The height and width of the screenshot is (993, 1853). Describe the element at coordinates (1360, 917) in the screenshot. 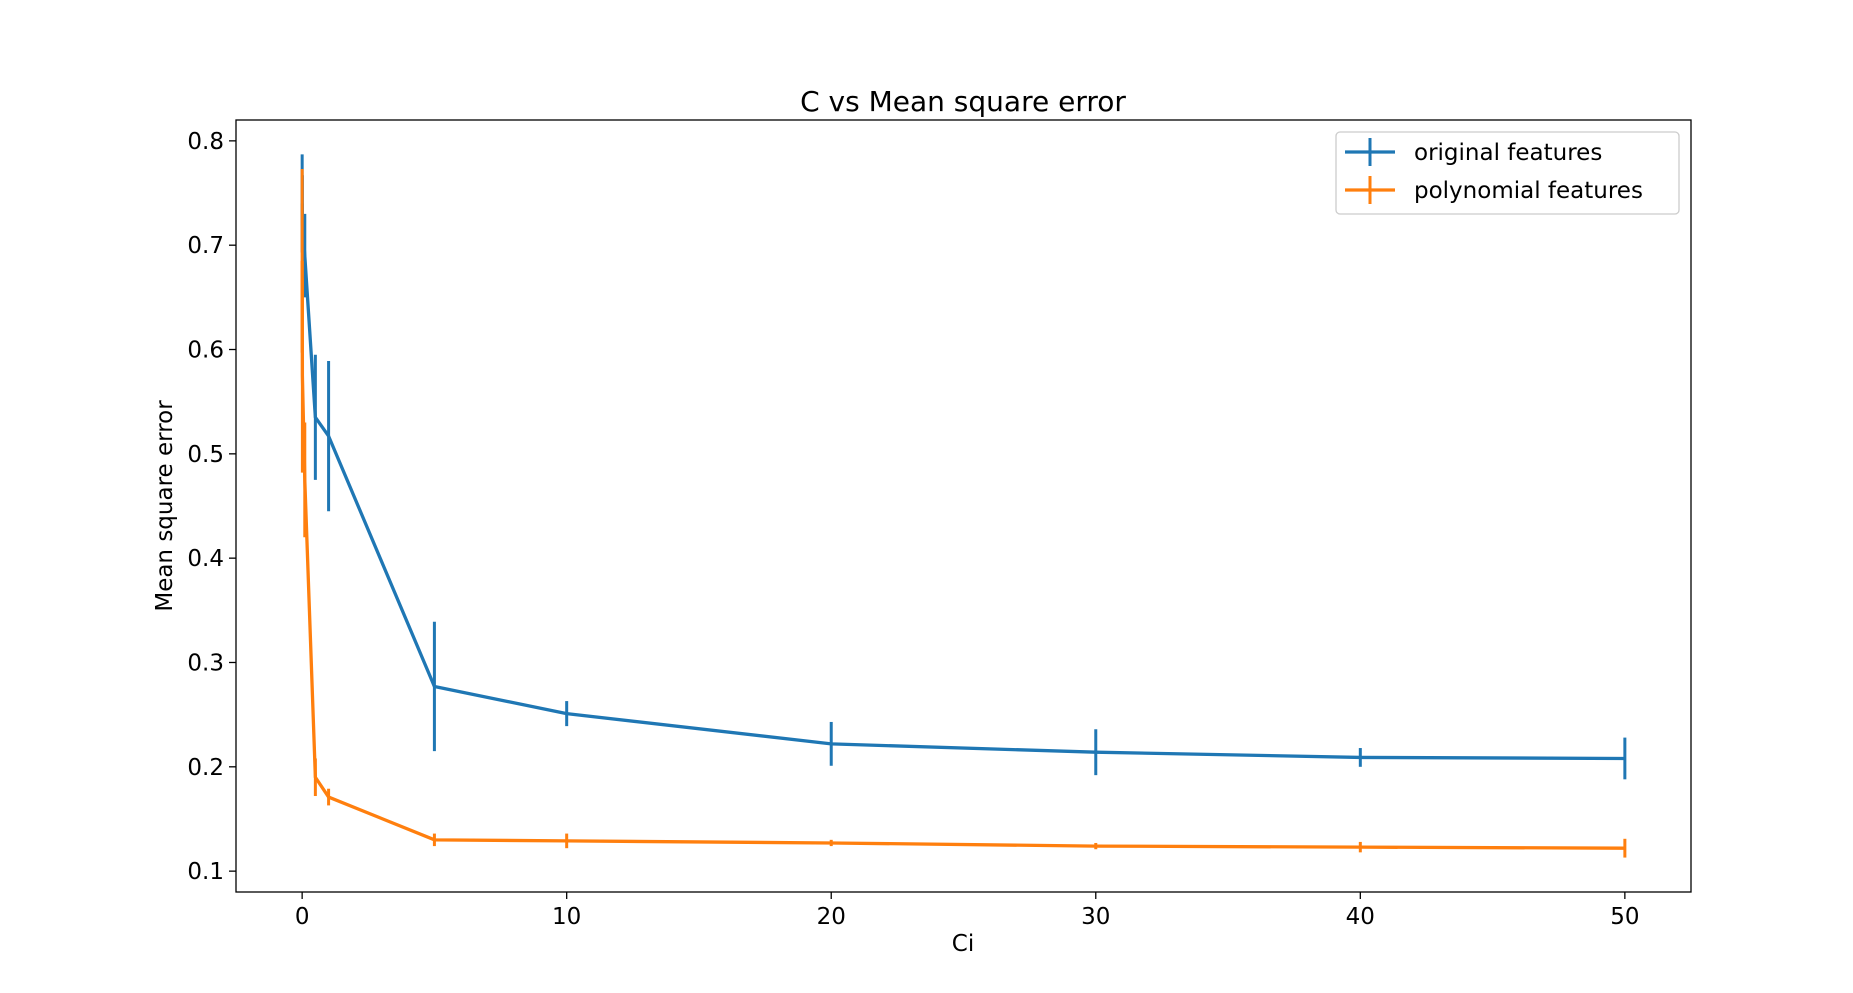

I see `x-tick-label: 40` at that location.